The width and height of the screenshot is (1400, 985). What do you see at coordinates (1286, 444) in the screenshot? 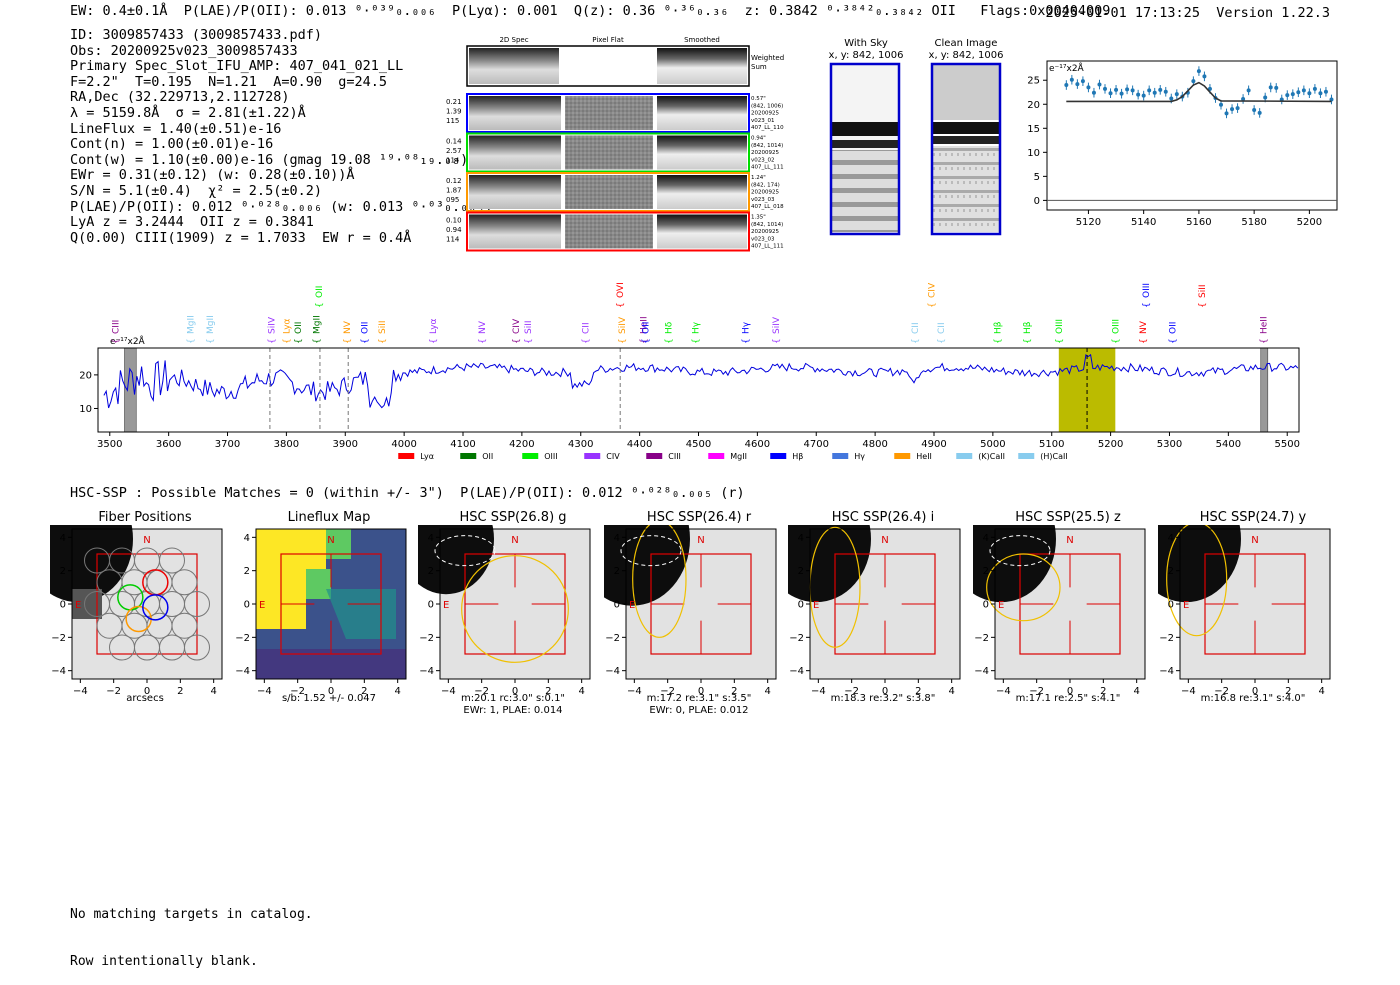
I see `spectrum-xtick-label: 5500` at bounding box center [1286, 444].